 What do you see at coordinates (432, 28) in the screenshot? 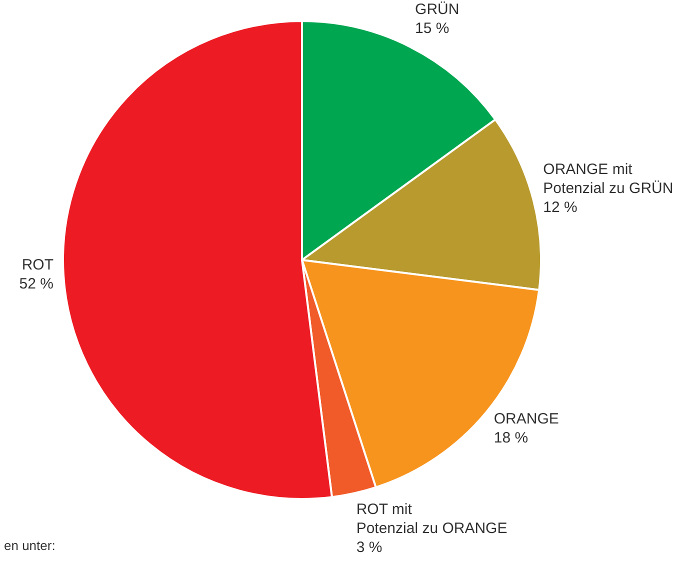
I see `data-label: 15 %` at bounding box center [432, 28].